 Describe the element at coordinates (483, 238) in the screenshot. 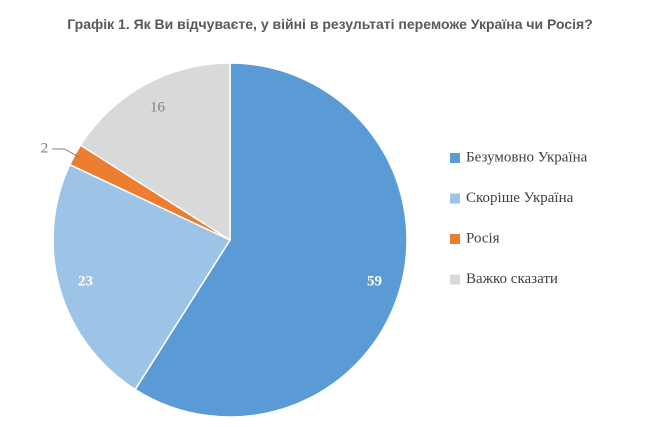

I see `legend-label: Росія` at that location.